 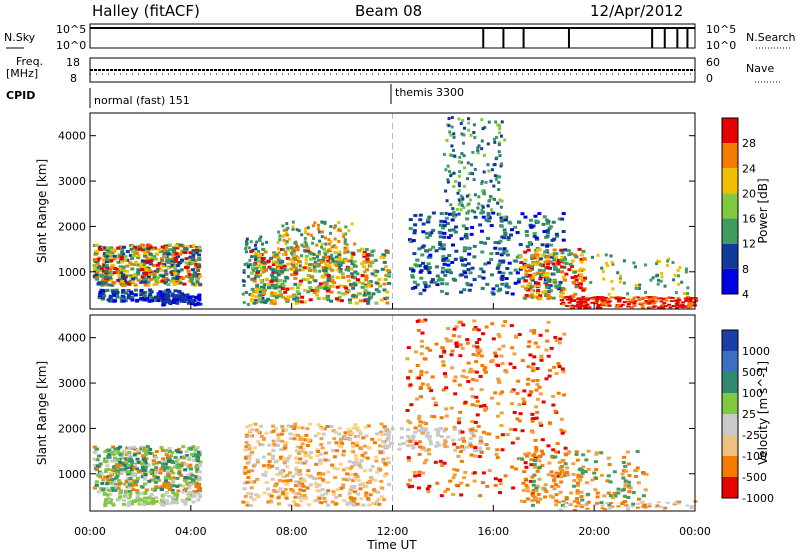 What do you see at coordinates (749, 244) in the screenshot?
I see `colorbar-tick-label: 12` at bounding box center [749, 244].